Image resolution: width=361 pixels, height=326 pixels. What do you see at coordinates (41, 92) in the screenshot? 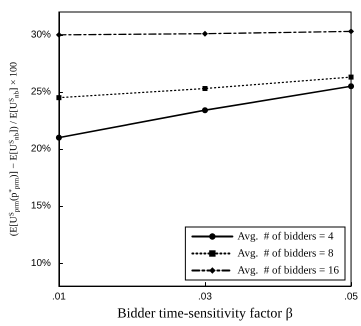
I see `y-tick-label: 25%` at bounding box center [41, 92].